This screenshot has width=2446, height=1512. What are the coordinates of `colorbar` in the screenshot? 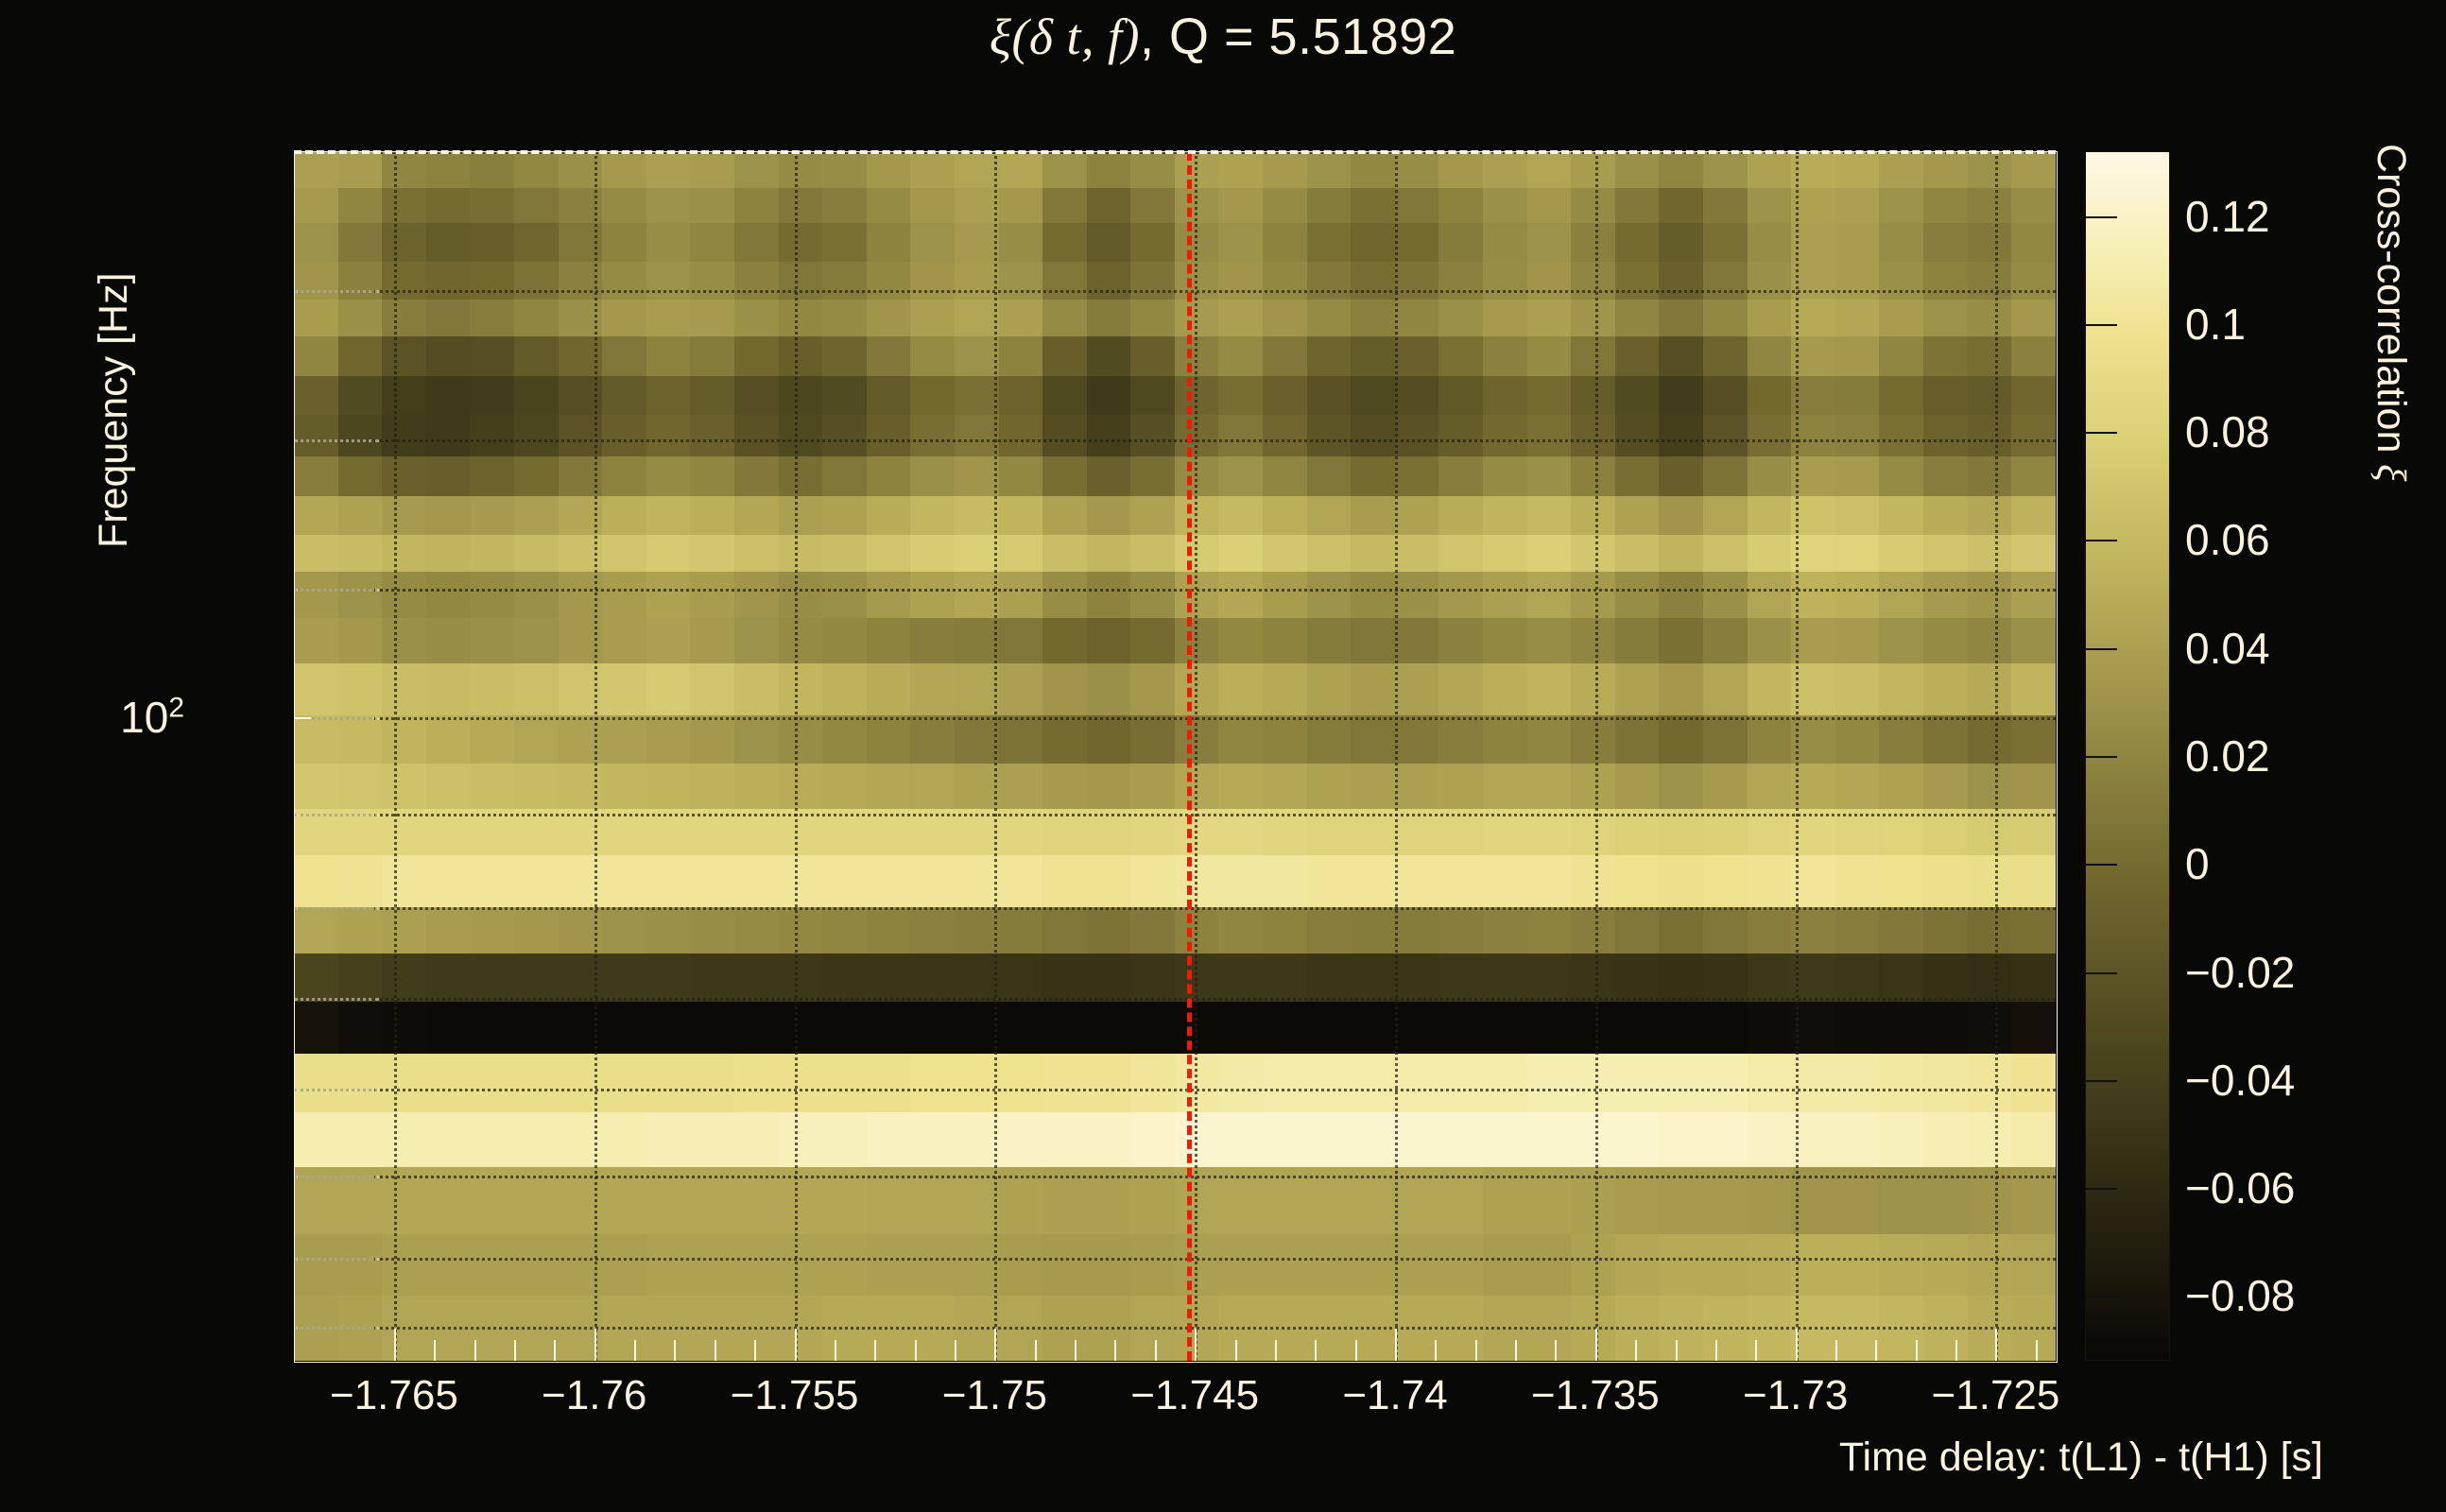 It's located at (2127, 757).